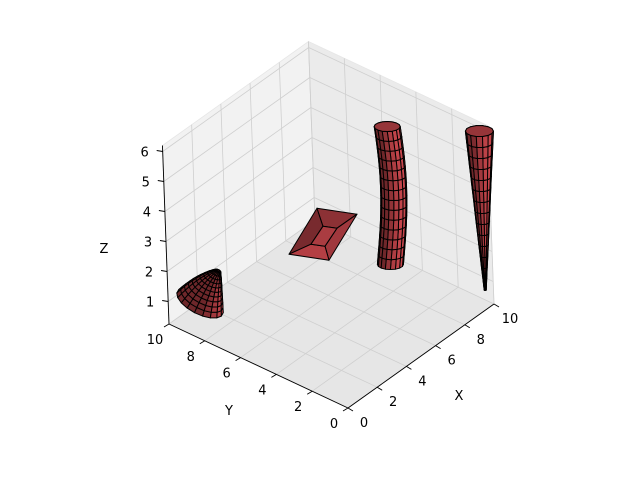  What do you see at coordinates (393, 402) in the screenshot?
I see `x-tick-label: 2` at bounding box center [393, 402].